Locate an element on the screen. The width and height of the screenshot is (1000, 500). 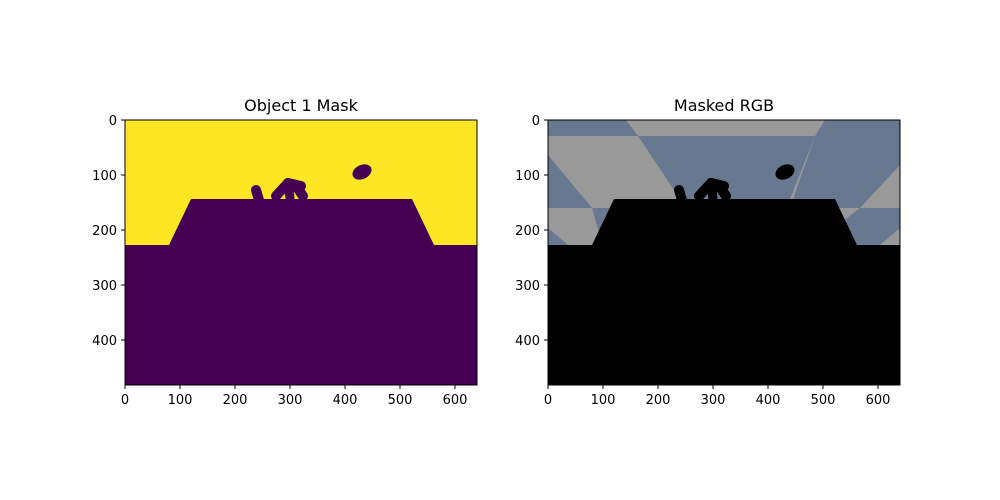
mask-y-tick: 200 is located at coordinates (104, 231).